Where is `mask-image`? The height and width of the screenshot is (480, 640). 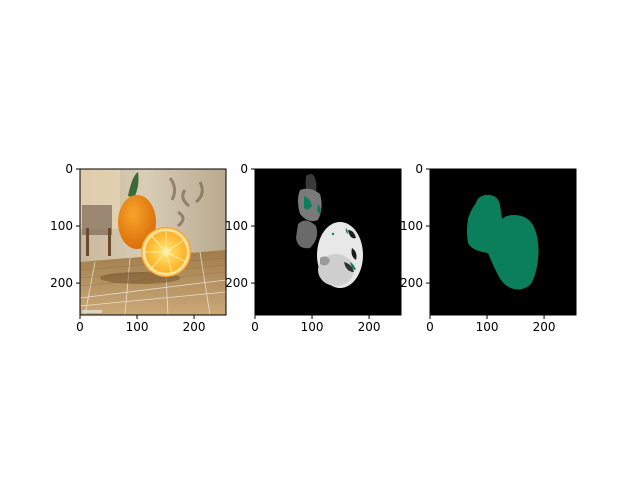 mask-image is located at coordinates (503, 242).